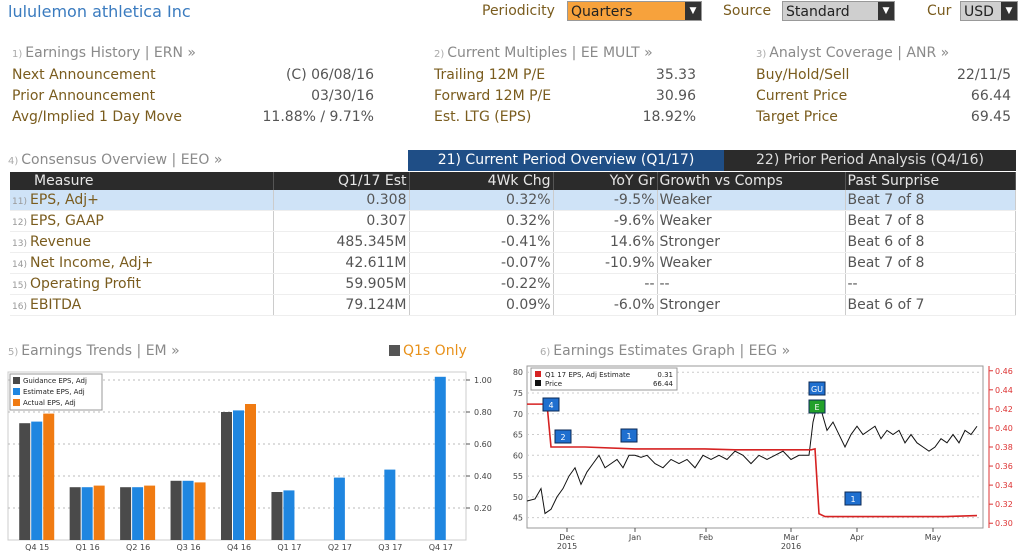  Describe the element at coordinates (518, 393) in the screenshot. I see `left-tick-label: 75` at that location.